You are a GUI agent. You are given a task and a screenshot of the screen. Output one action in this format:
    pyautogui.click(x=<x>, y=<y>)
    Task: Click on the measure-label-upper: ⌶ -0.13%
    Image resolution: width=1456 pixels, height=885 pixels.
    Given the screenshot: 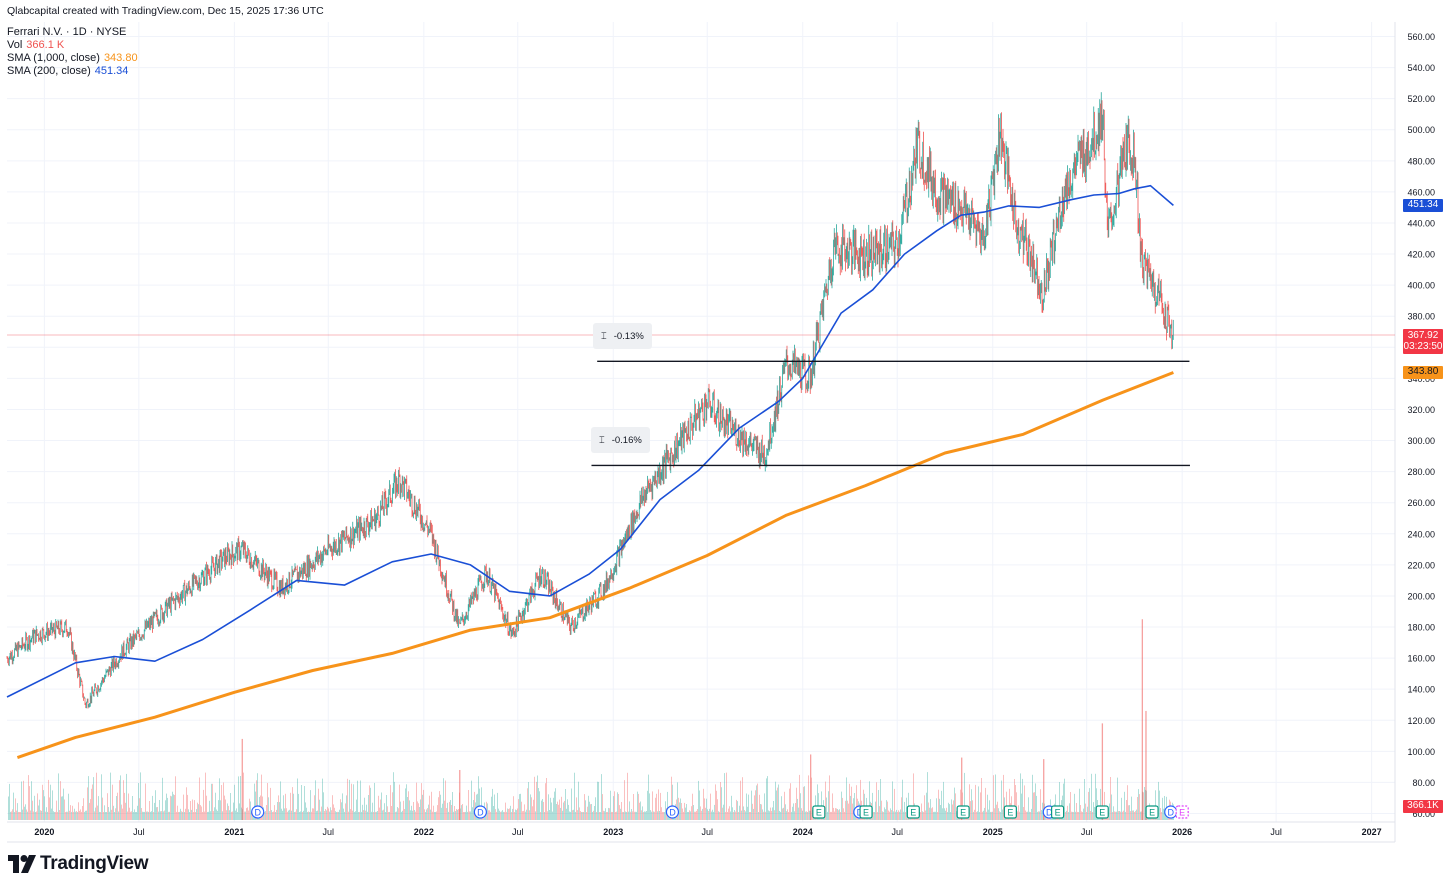 What is the action you would take?
    pyautogui.click(x=622, y=336)
    